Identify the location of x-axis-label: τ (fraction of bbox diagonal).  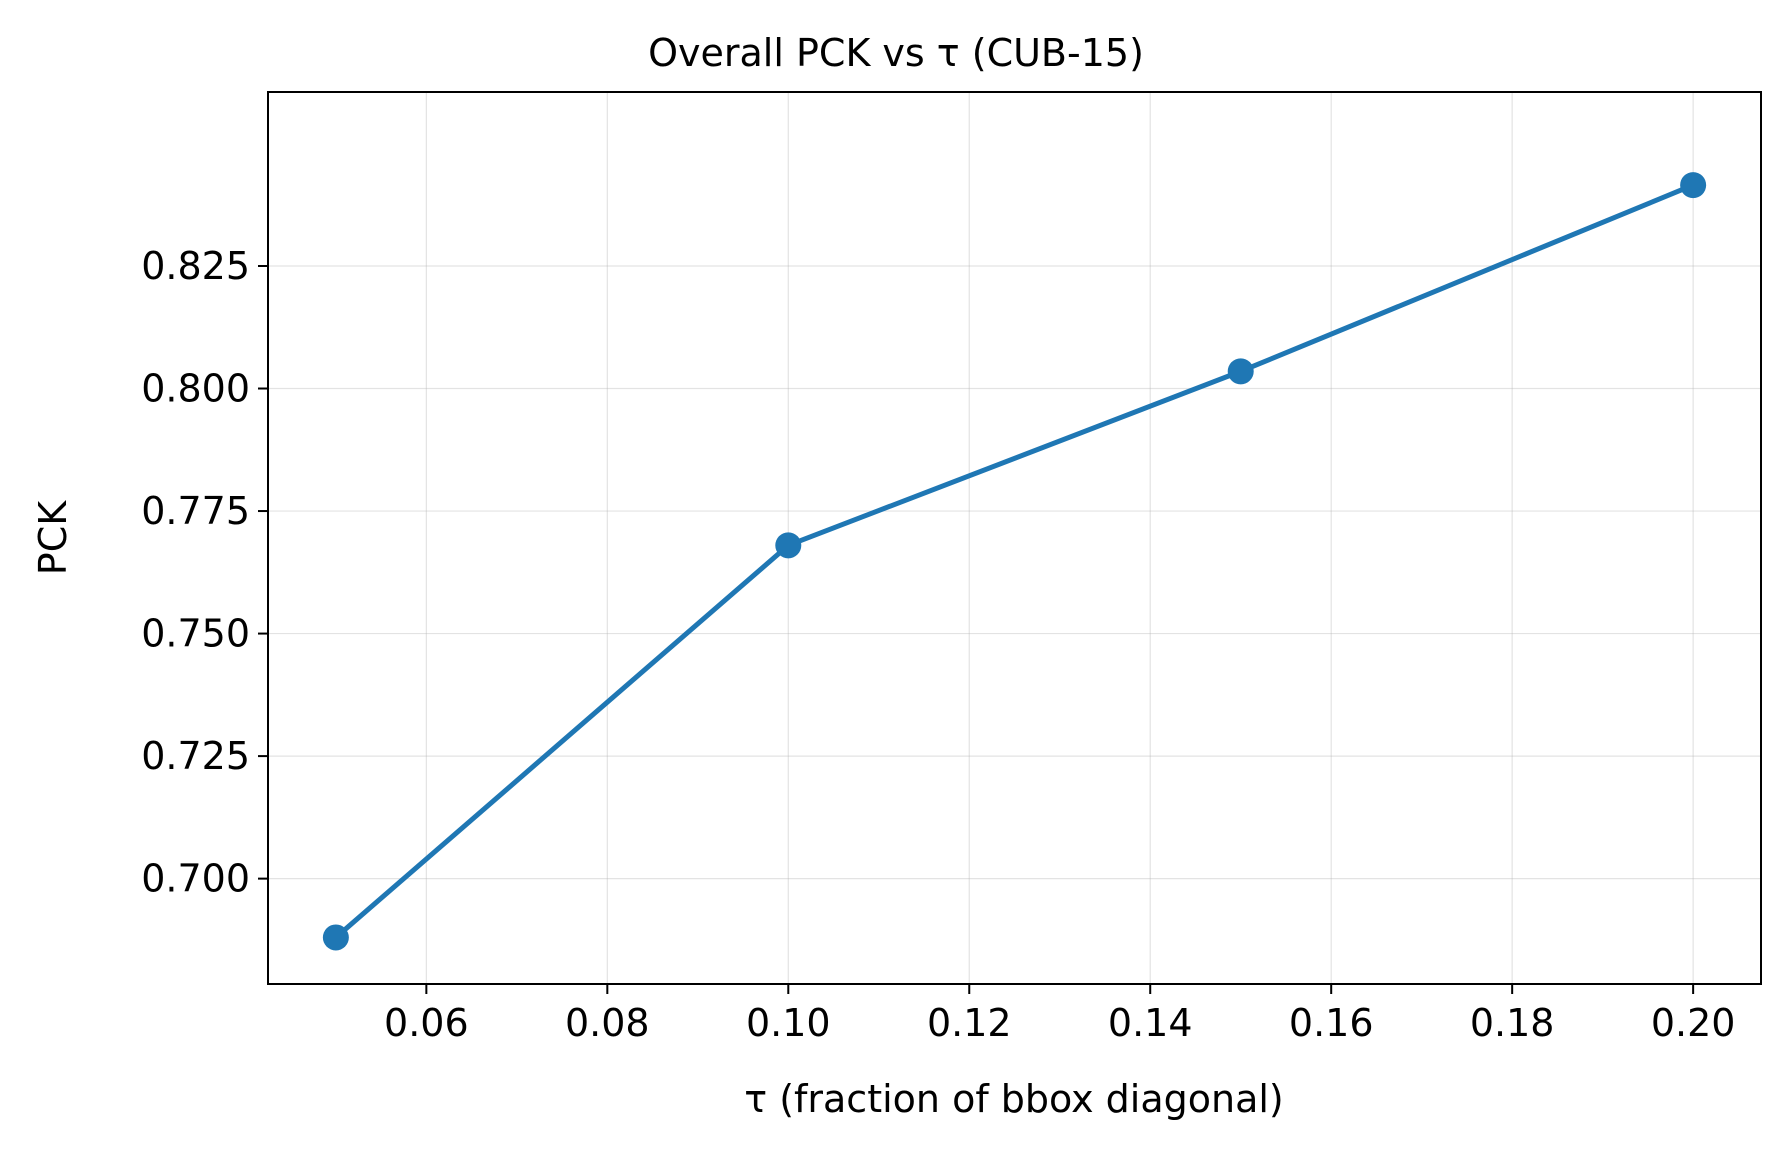
(1014, 1099).